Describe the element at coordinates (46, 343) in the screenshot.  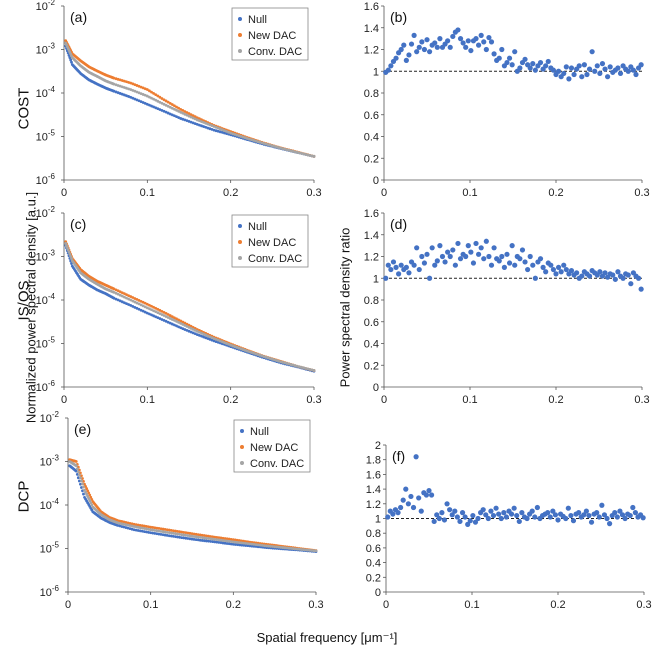
I see `y-tick-label: 10-5` at that location.